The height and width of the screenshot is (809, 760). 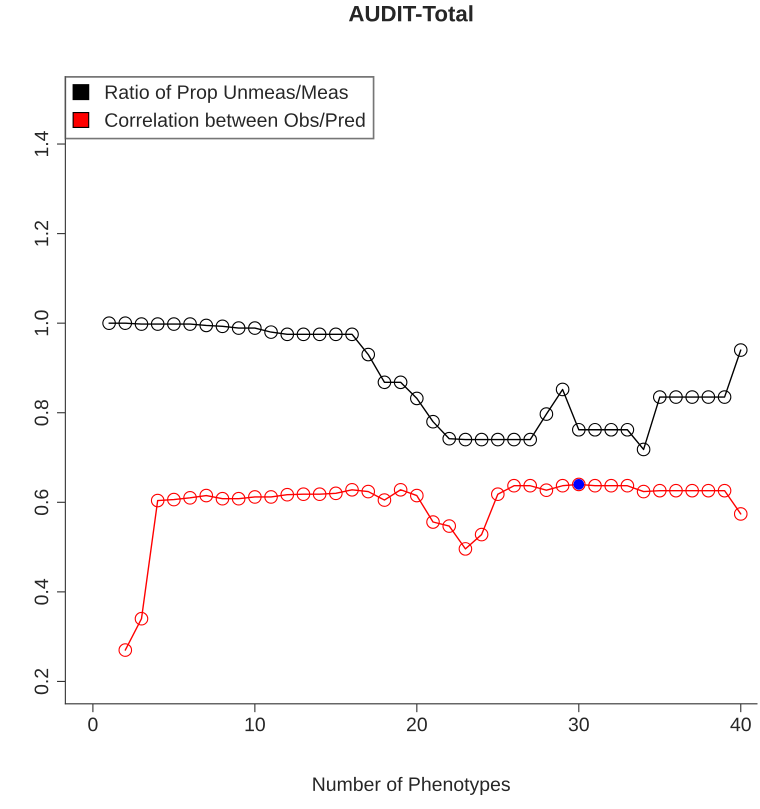 What do you see at coordinates (41, 233) in the screenshot?
I see `y-tick-label: 1.2` at bounding box center [41, 233].